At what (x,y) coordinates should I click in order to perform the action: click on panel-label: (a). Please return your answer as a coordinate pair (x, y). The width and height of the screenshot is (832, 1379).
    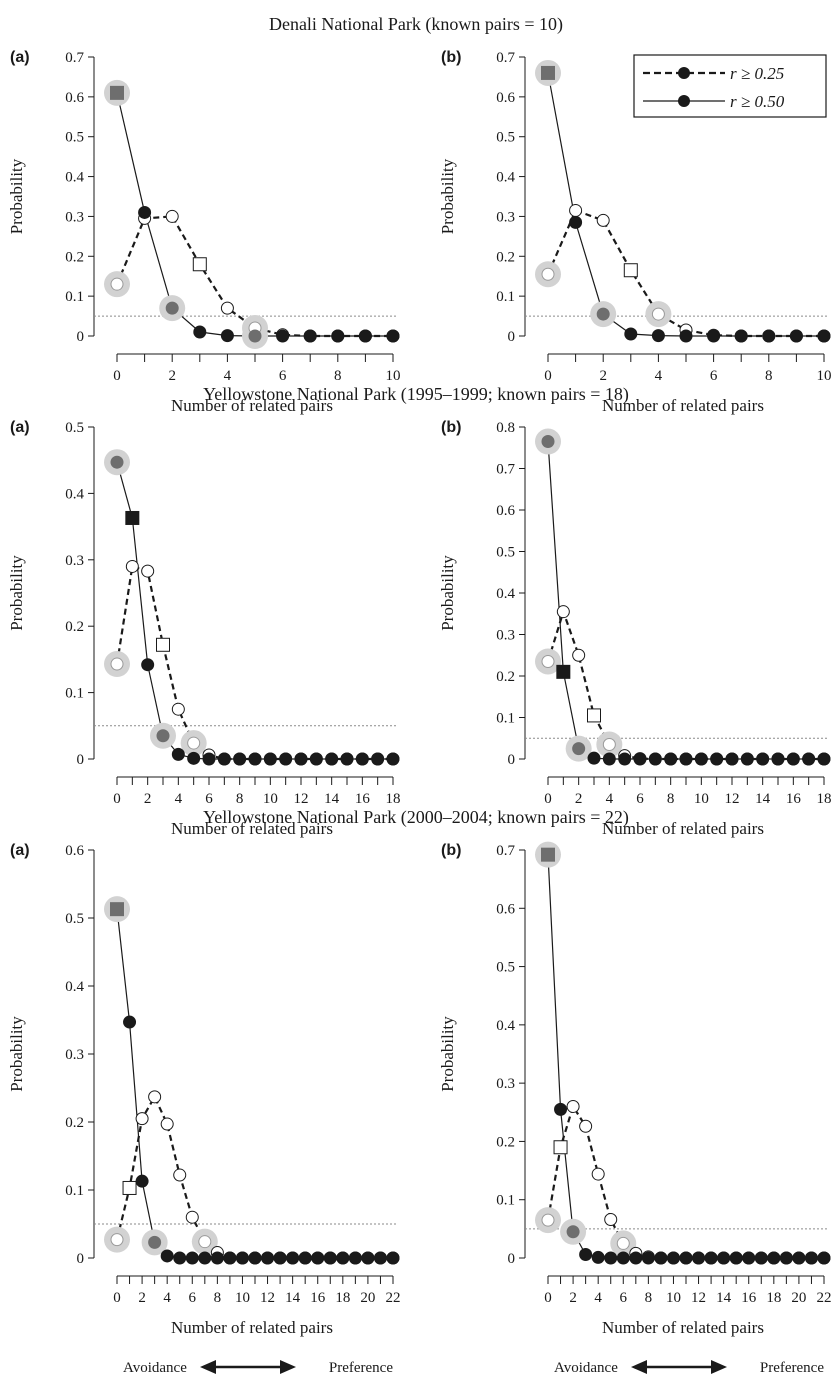
    Looking at the image, I should click on (20, 850).